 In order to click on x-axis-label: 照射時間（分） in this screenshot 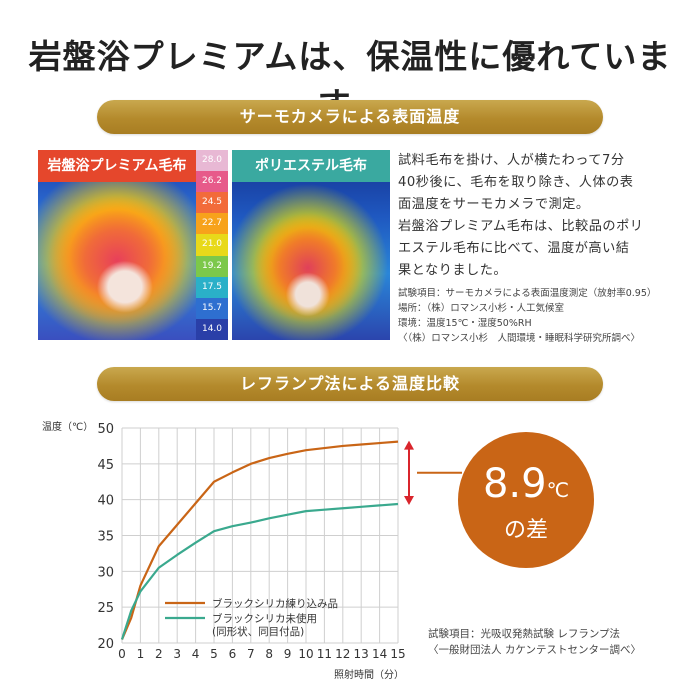, I will do `click(369, 675)`.